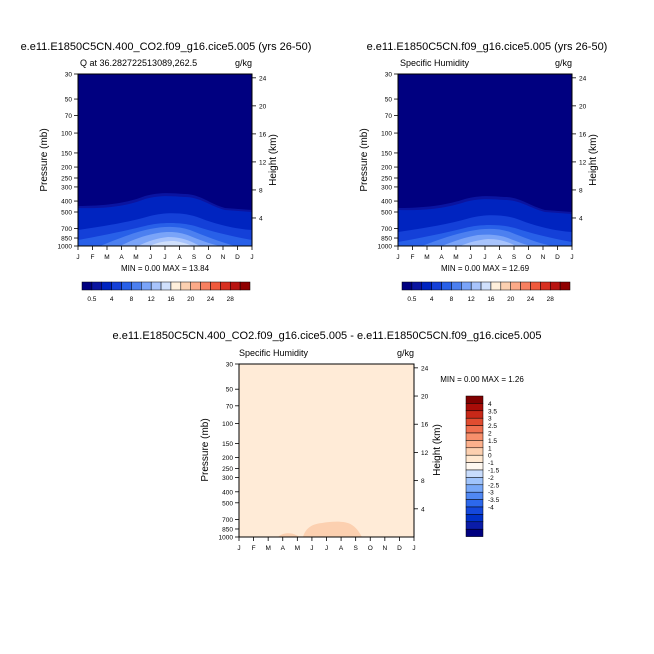  I want to click on colorbar-label: 2, so click(490, 434).